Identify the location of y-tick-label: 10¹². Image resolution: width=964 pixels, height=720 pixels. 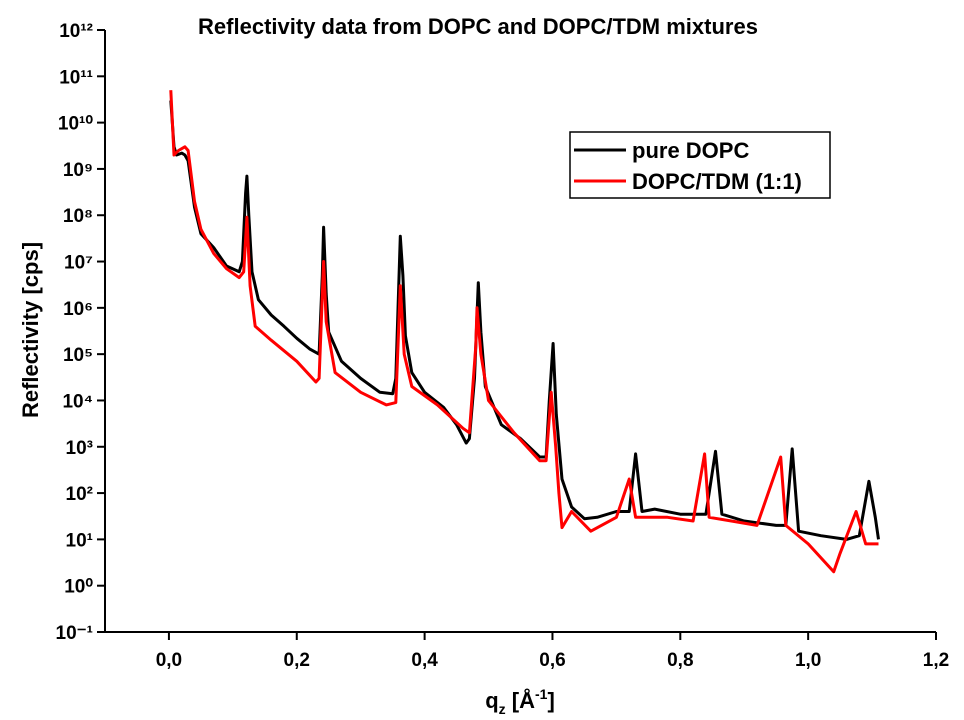
(76, 31).